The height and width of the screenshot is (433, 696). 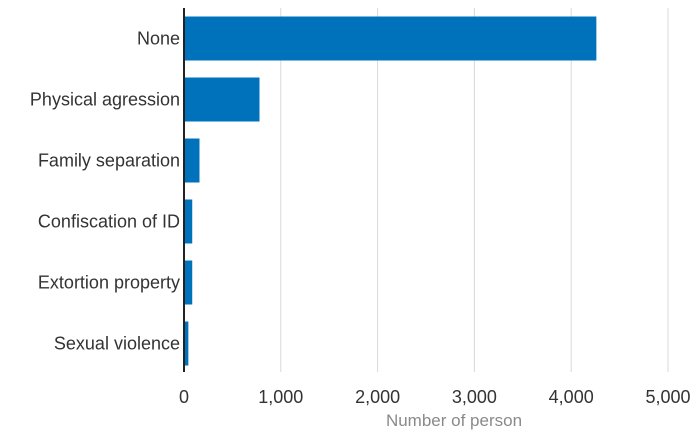 I want to click on x-tick-labels: 0 1,000 2,000 3,000 4,000 5,000, so click(x=435, y=397).